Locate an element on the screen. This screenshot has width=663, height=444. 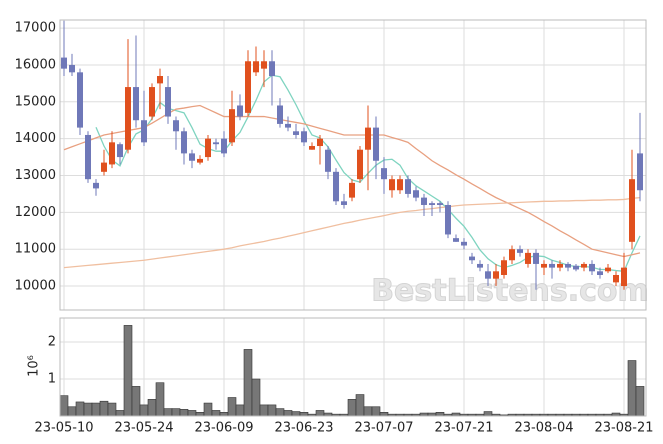
y-tick-label: 17000 is located at coordinates (35, 28).